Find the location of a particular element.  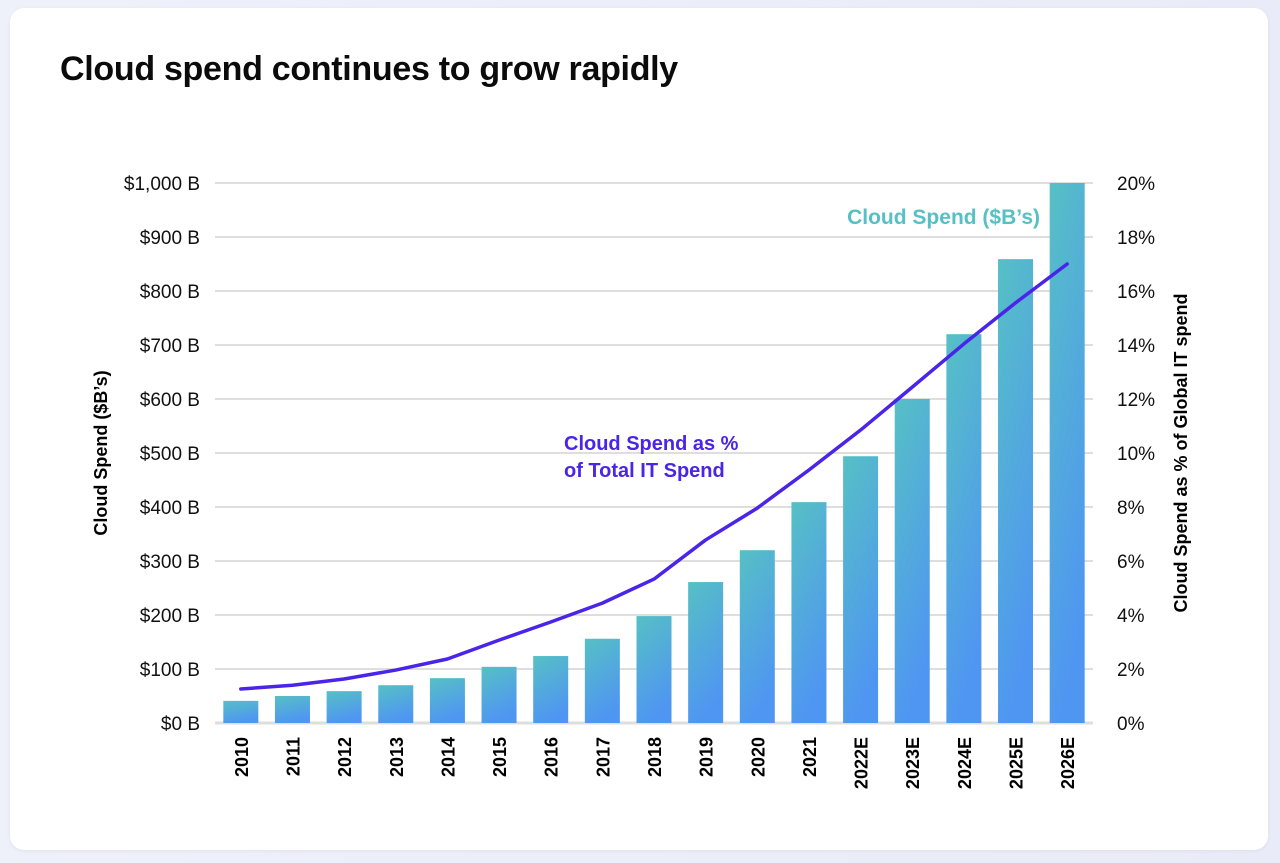

y-tick-label-right: 12% is located at coordinates (1136, 400).